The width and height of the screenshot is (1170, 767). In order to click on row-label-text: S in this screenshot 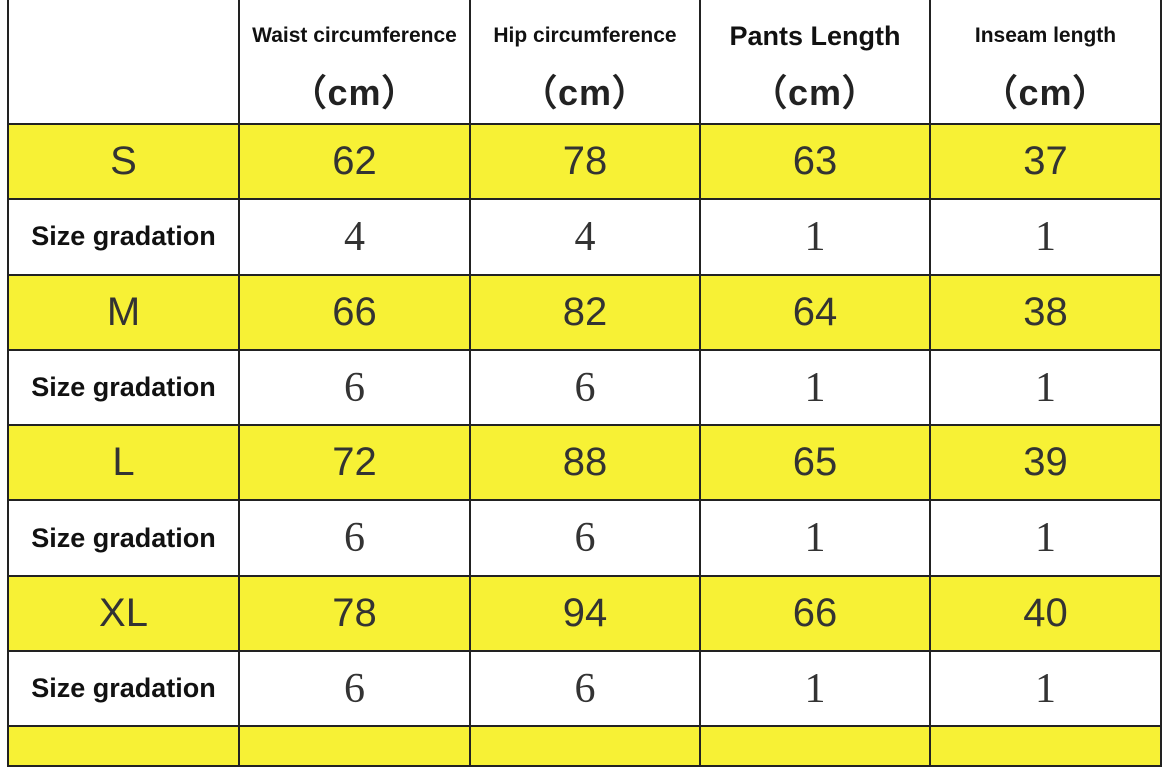, I will do `click(123, 161)`.